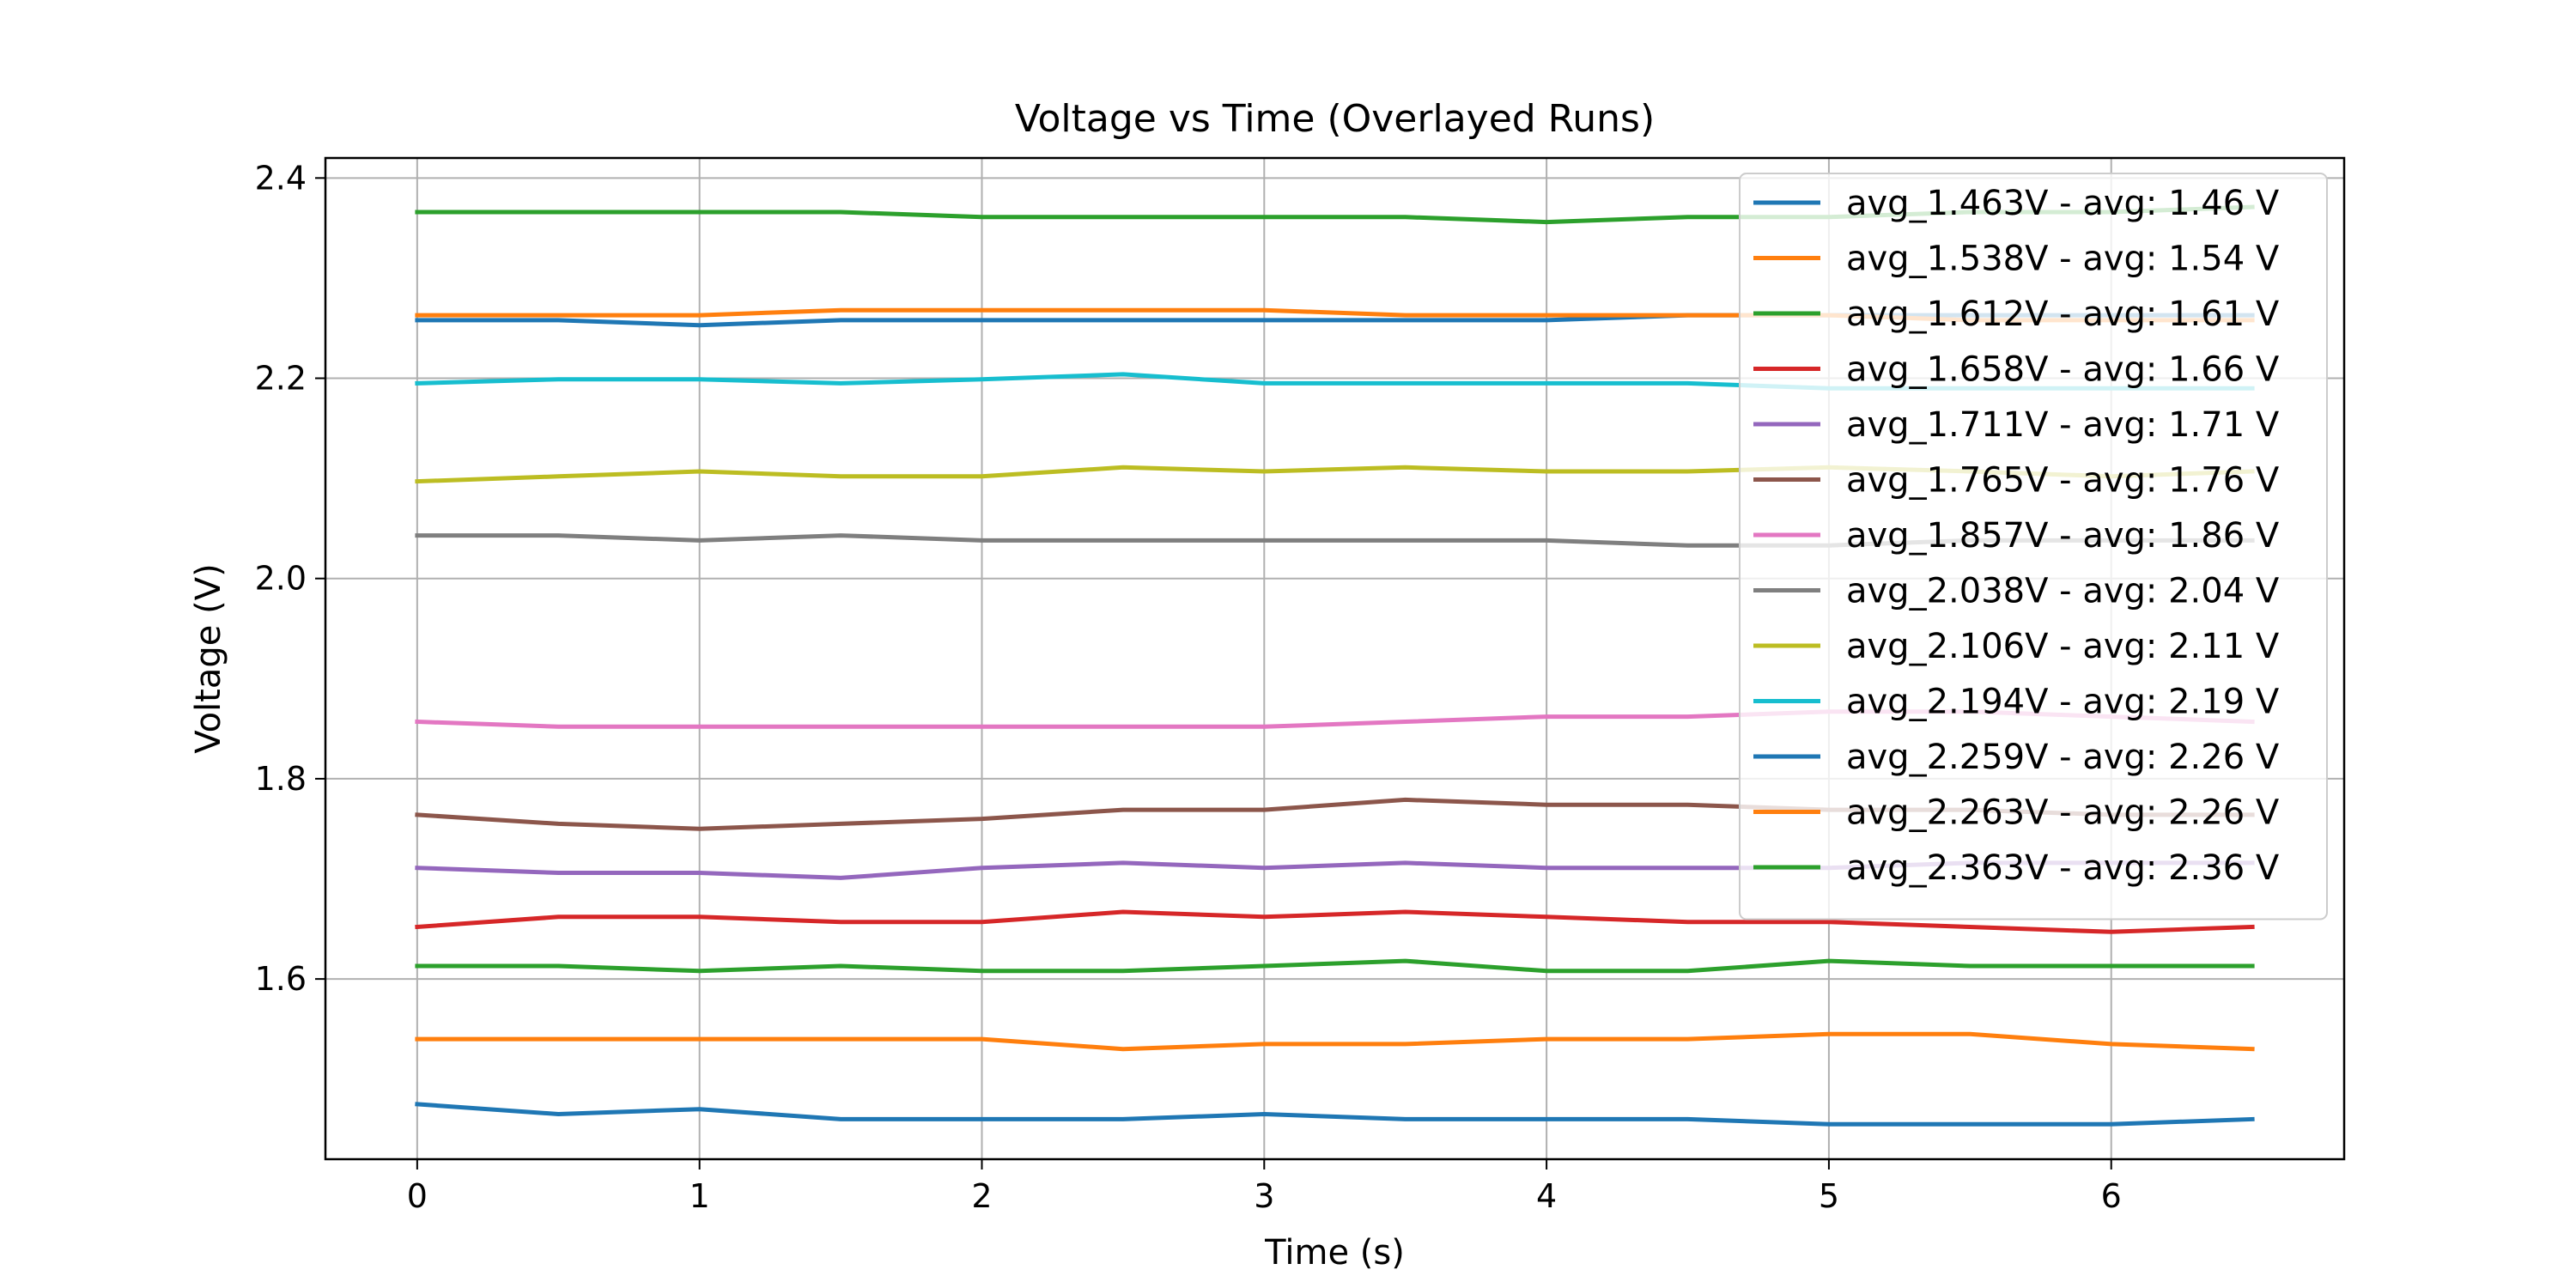  I want to click on chart-title: Voltage vs Time (Overlayed Runs), so click(1335, 119).